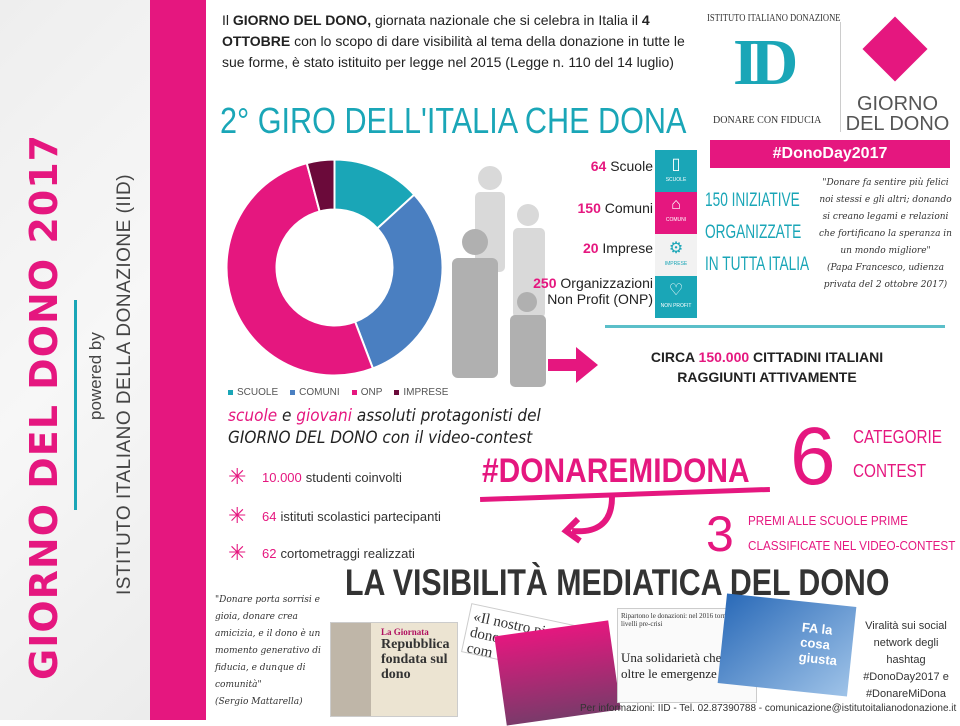  What do you see at coordinates (895, 49) in the screenshot?
I see `diamond-logo-icon` at bounding box center [895, 49].